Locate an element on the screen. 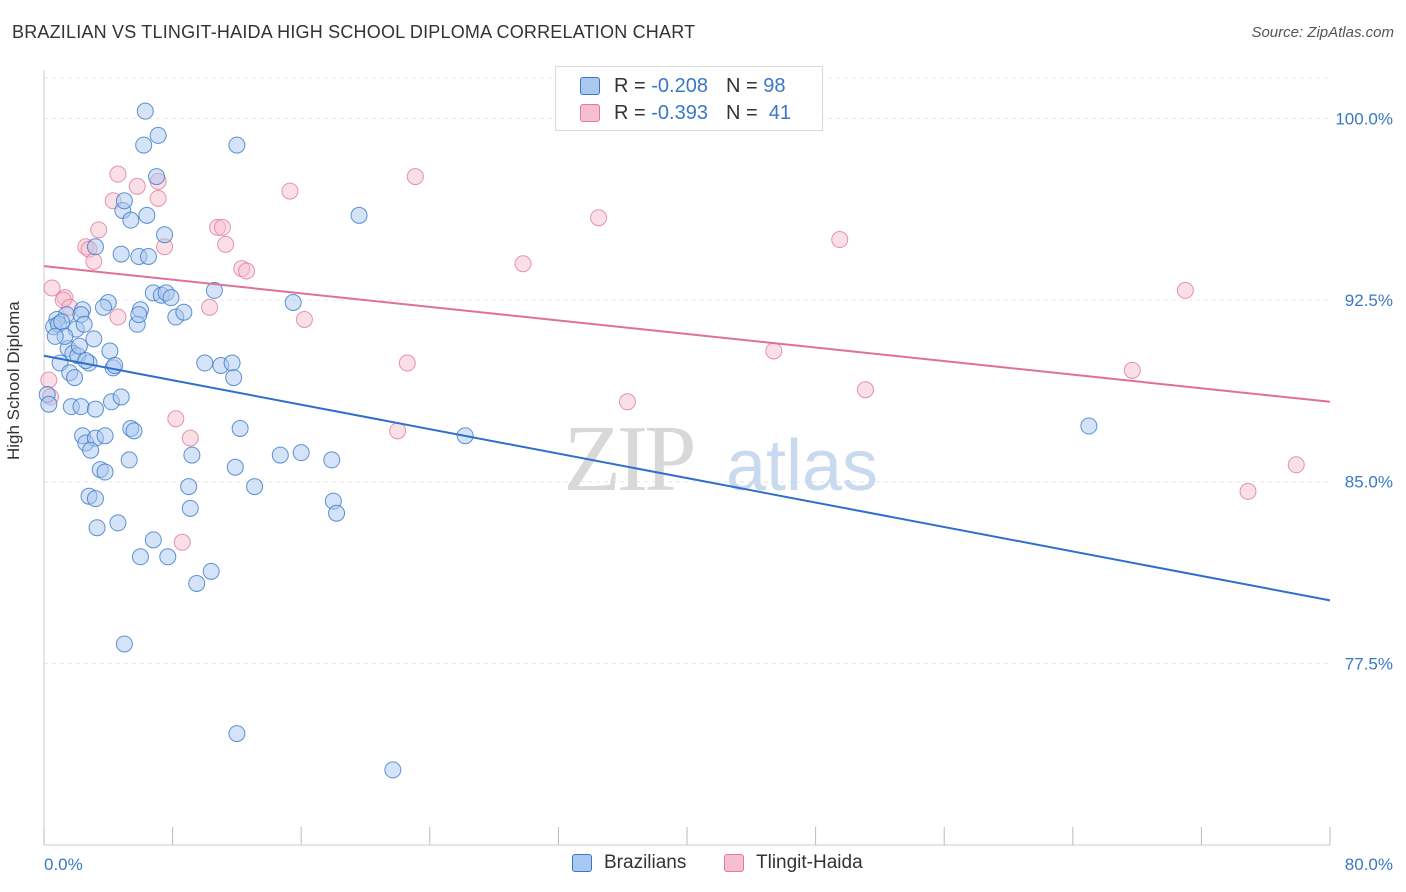 This screenshot has height=892, width=1406. legend-r-value: -0.208 is located at coordinates (679, 85).